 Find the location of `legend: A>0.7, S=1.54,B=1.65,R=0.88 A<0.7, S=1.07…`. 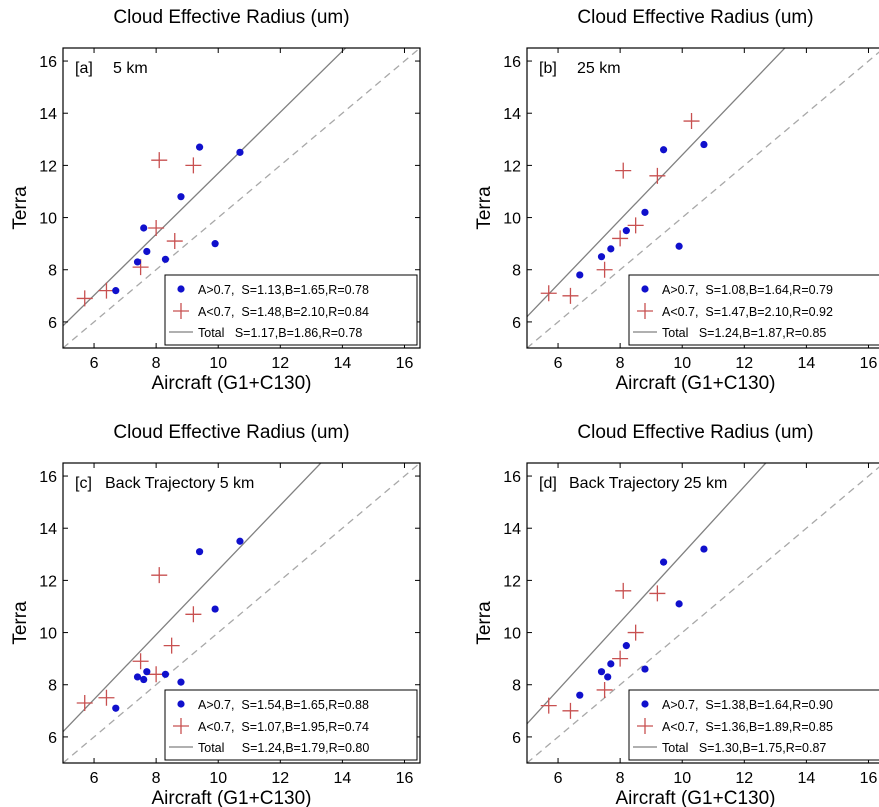

legend: A>0.7, S=1.54,B=1.65,R=0.88 A<0.7, S=1.07… is located at coordinates (291, 725).